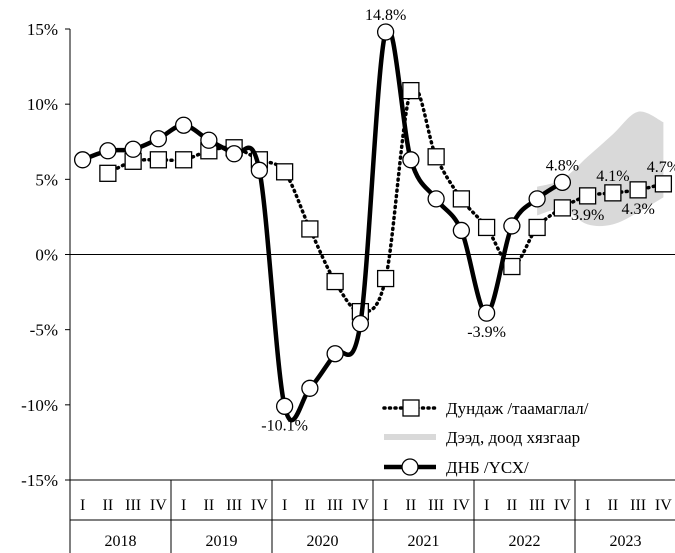 The image size is (675, 553). I want to click on data-label: 4.7%, so click(661, 167).